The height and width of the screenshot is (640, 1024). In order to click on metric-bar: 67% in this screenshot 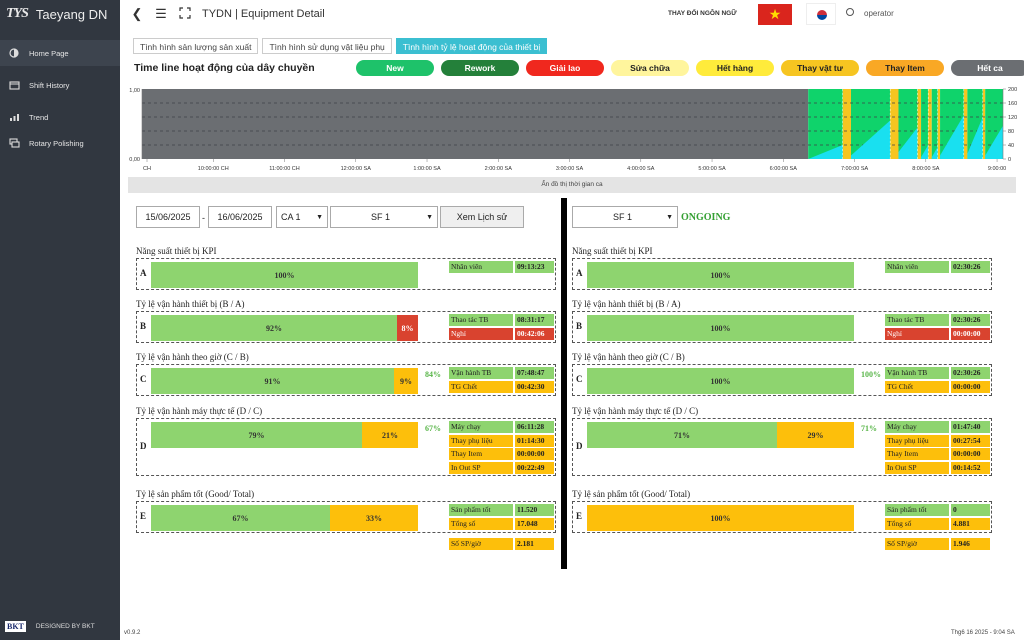, I will do `click(240, 518)`.